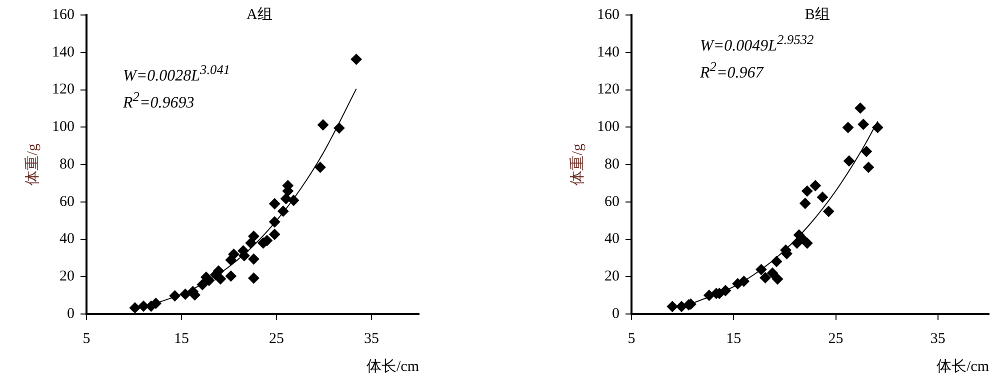 The height and width of the screenshot is (384, 999). Describe the element at coordinates (757, 43) in the screenshot. I see `annotation: W=0.0049L$^{2.9532}$` at that location.